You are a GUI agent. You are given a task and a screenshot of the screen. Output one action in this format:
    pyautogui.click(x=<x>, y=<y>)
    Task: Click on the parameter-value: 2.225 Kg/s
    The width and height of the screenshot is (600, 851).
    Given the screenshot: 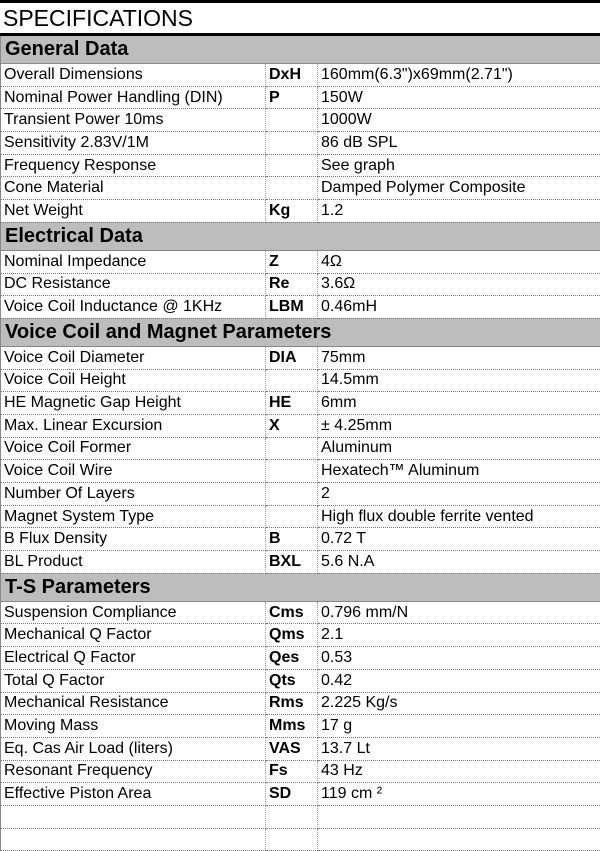 What is the action you would take?
    pyautogui.click(x=459, y=703)
    